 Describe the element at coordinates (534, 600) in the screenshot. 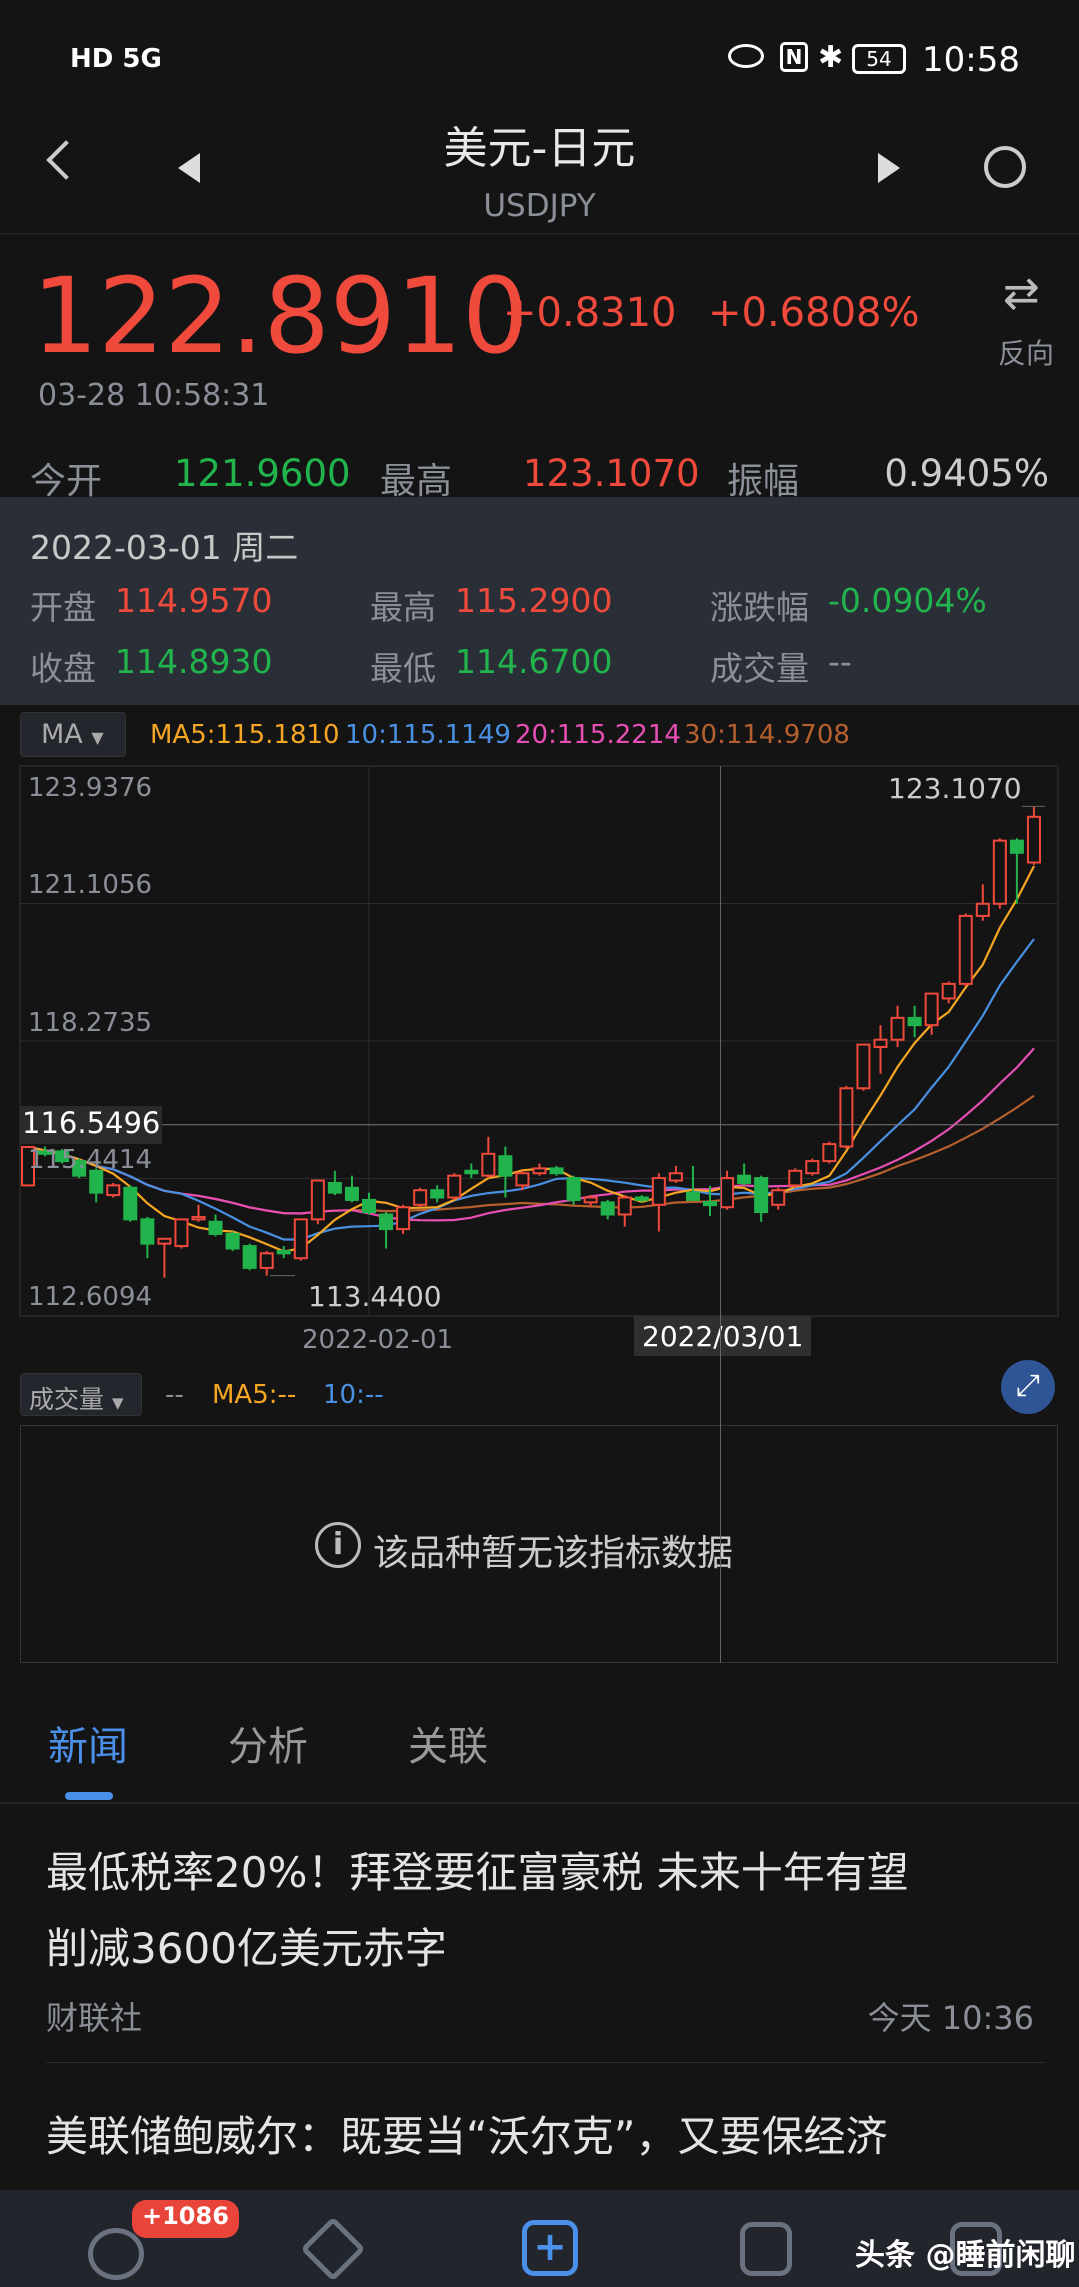

I see `day-high: 115.2900` at that location.